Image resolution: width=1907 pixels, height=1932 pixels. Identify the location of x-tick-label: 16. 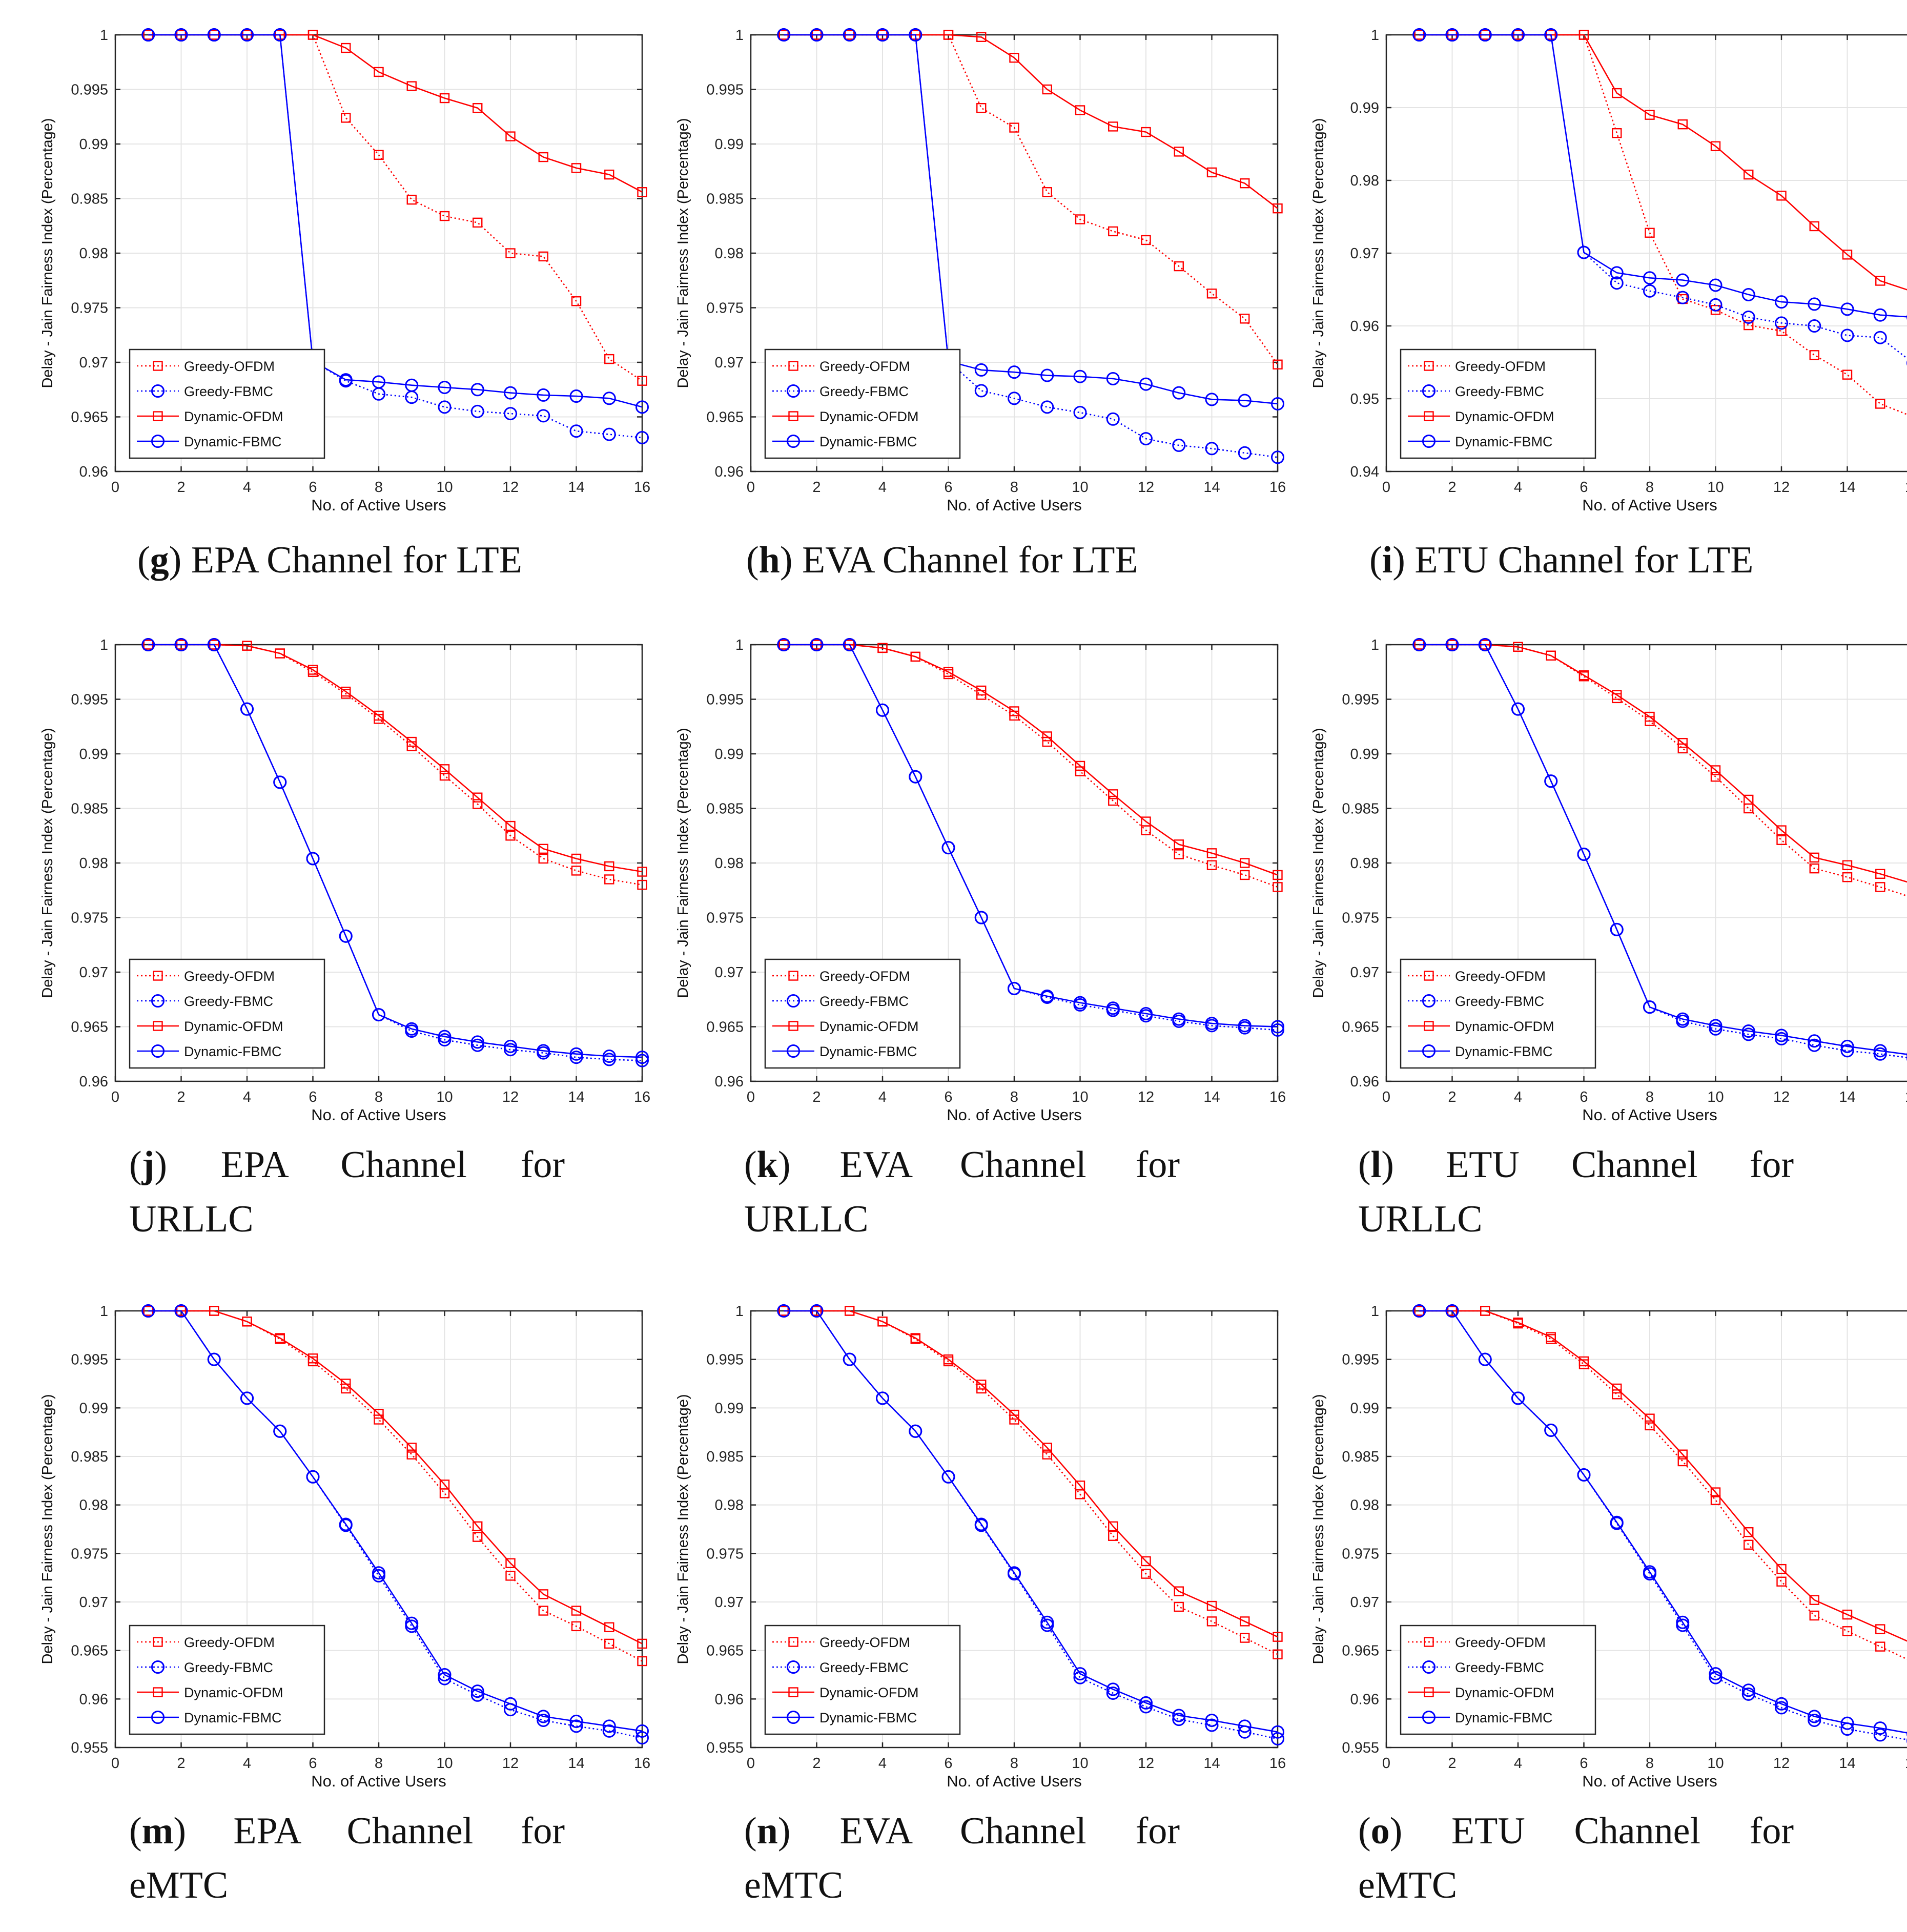
(642, 1763).